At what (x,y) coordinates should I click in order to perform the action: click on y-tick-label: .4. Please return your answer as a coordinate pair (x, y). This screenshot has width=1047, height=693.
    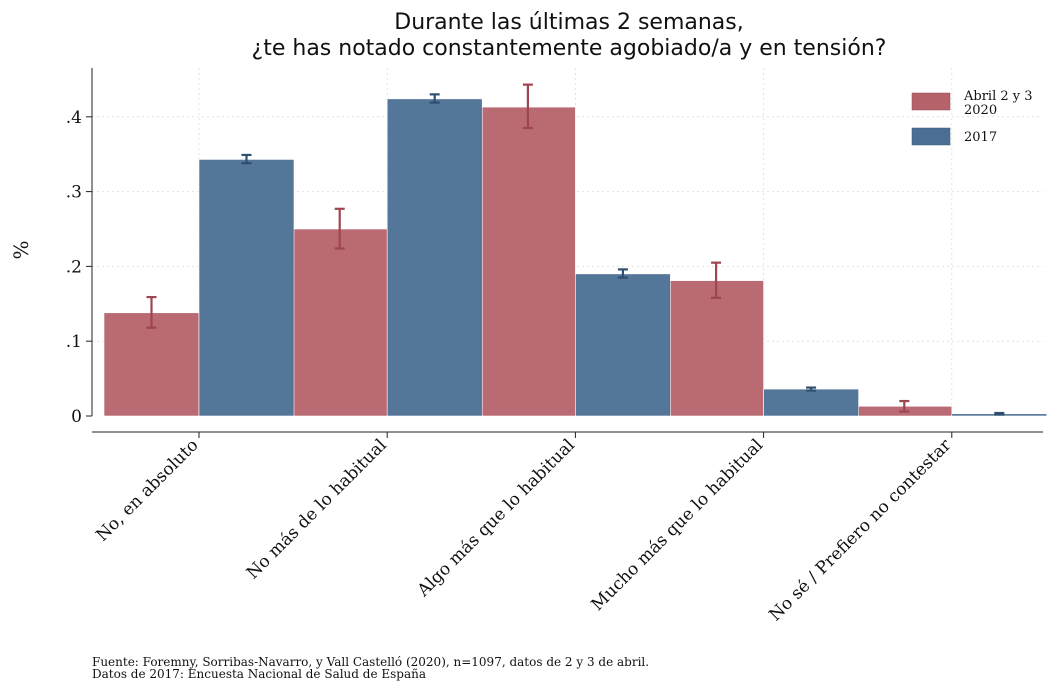
    Looking at the image, I should click on (74, 118).